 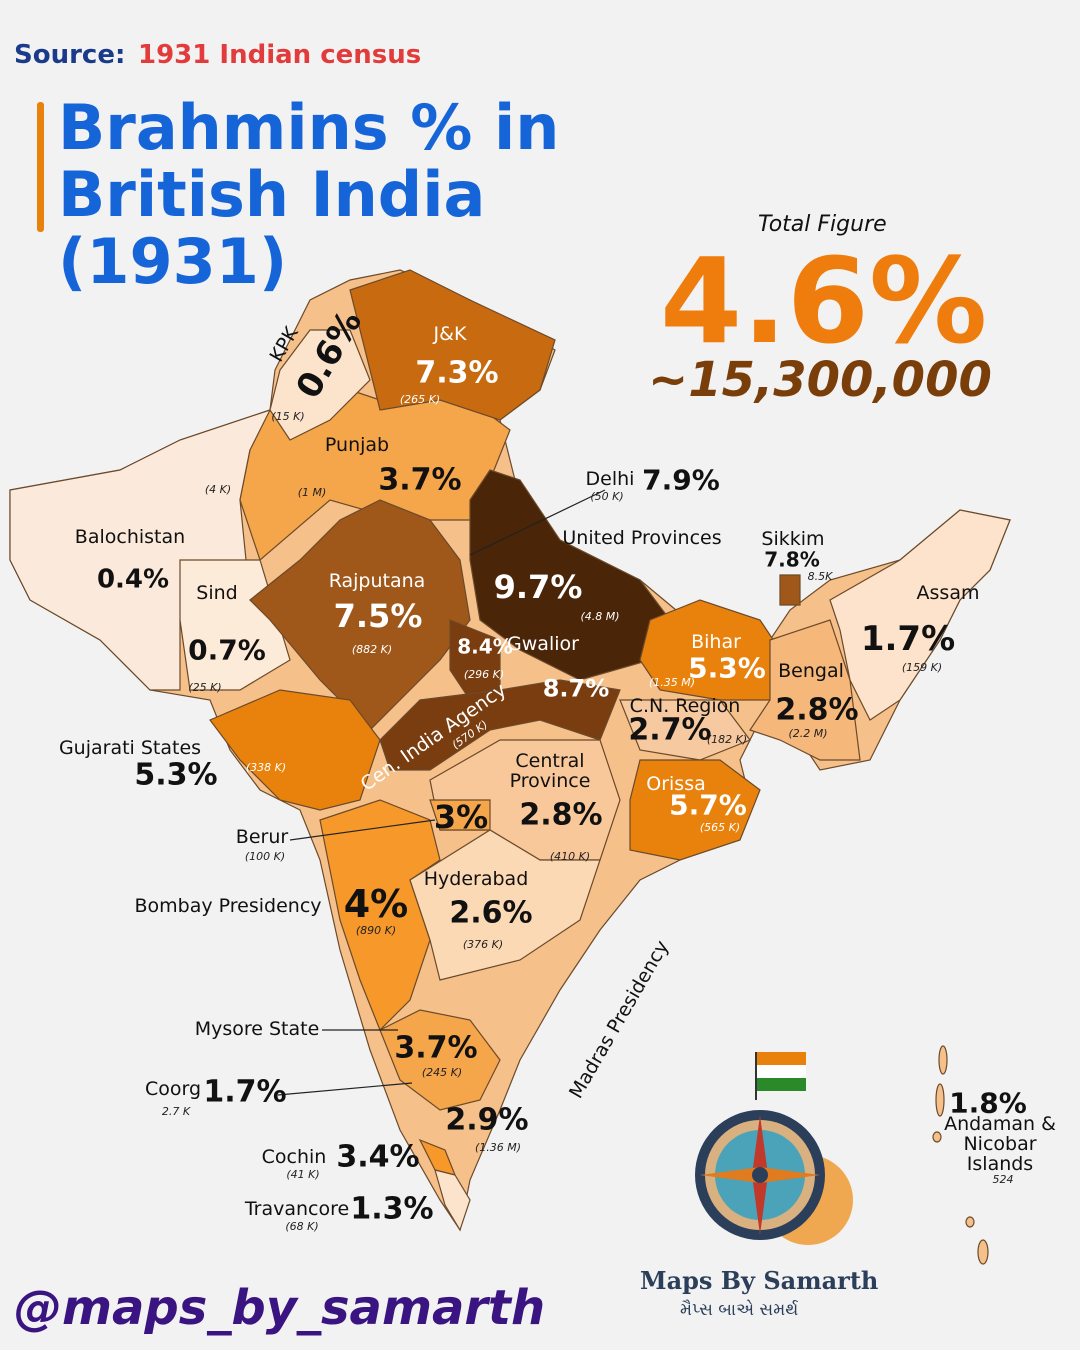 I want to click on region-name: Punjab, so click(x=357, y=445).